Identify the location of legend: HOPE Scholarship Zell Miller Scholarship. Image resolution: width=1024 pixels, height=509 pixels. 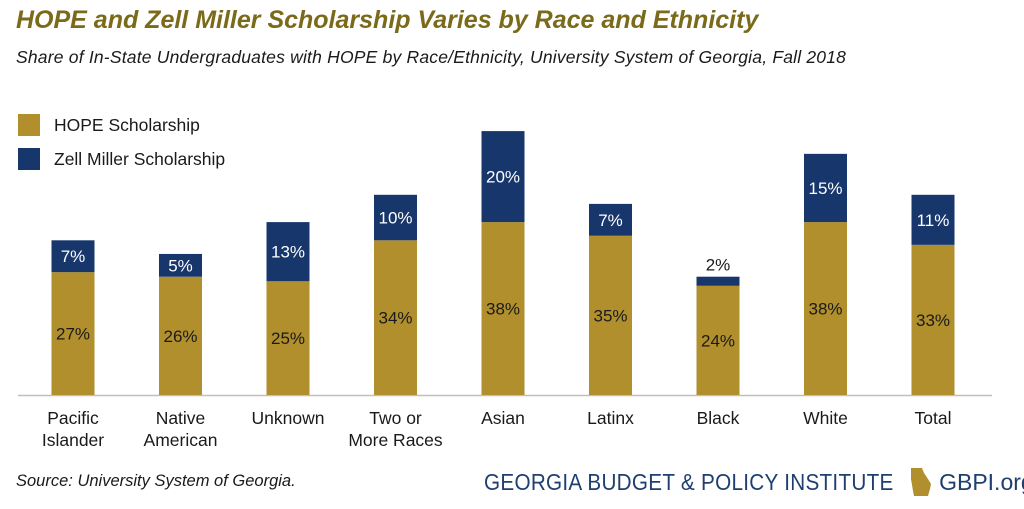
(121, 142).